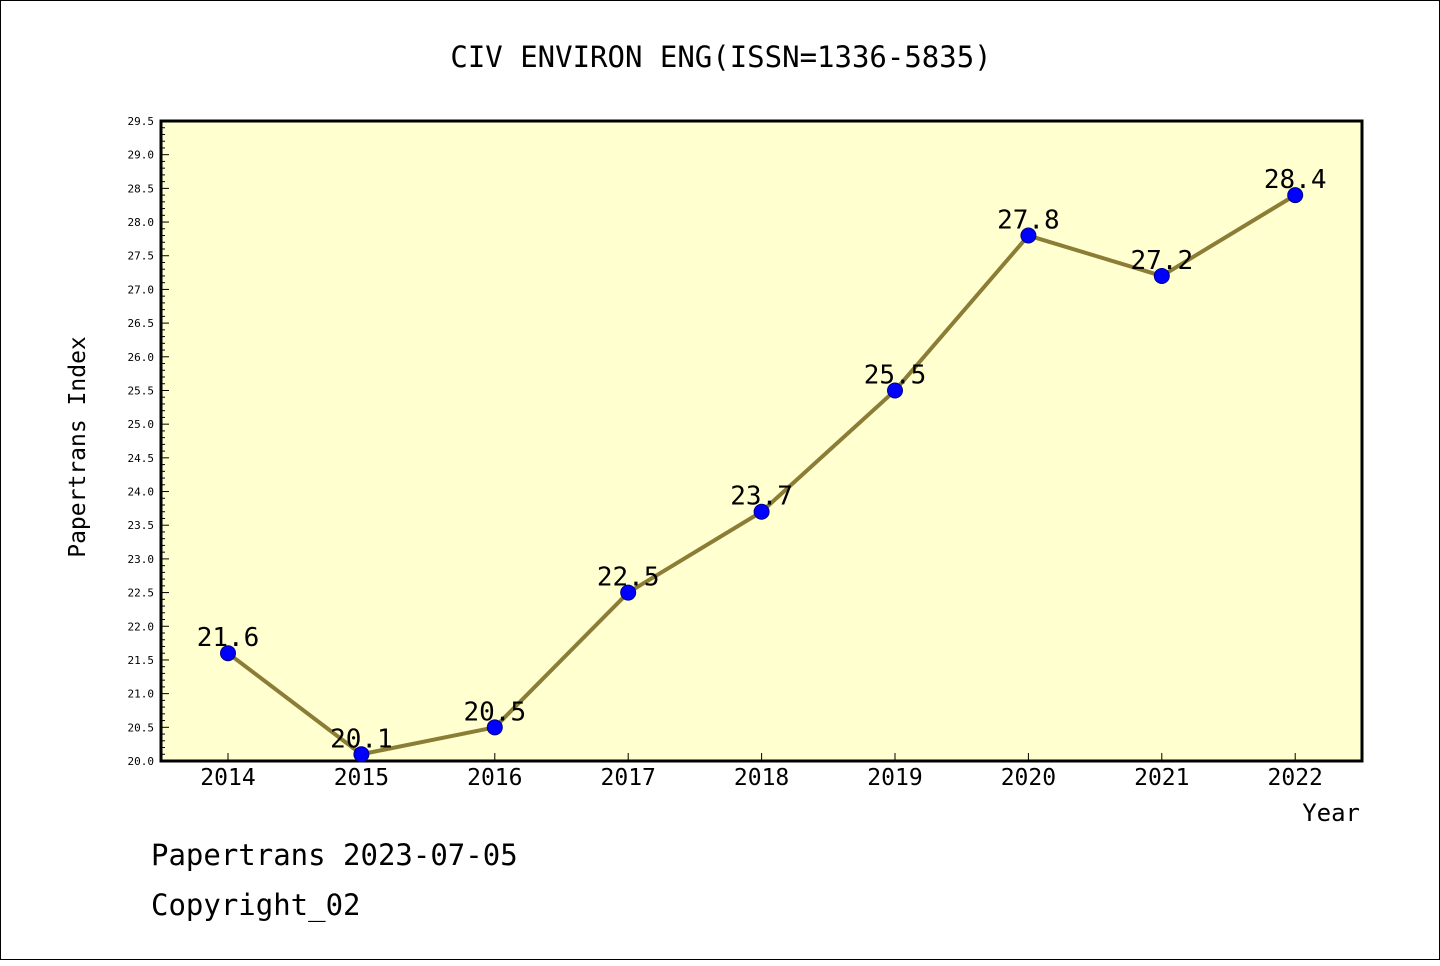 The height and width of the screenshot is (966, 1440). I want to click on y-tick-label: 21.5, so click(141, 660).